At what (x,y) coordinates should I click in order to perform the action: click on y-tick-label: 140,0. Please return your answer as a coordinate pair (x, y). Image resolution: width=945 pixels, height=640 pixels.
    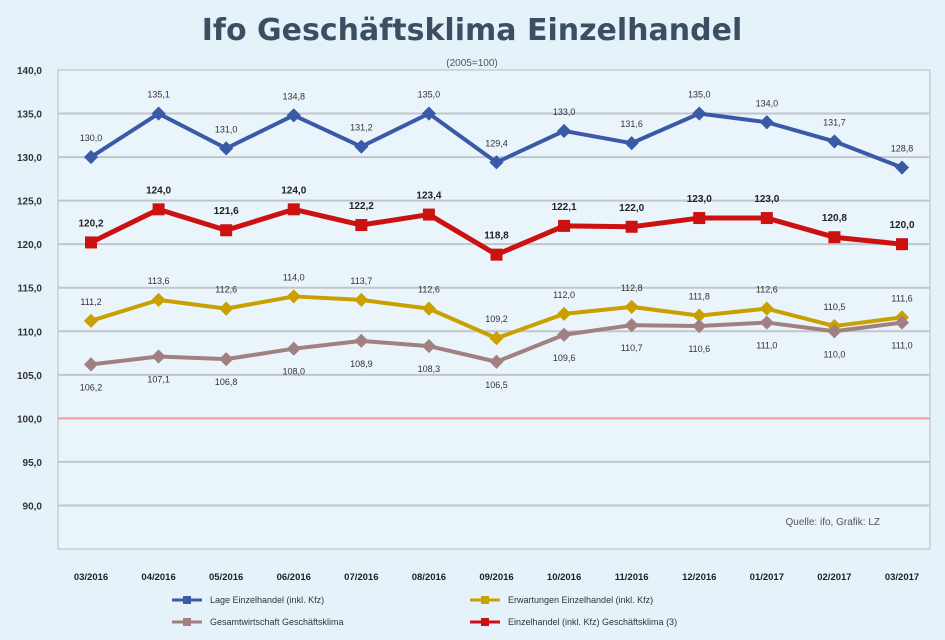
    Looking at the image, I should click on (29, 71).